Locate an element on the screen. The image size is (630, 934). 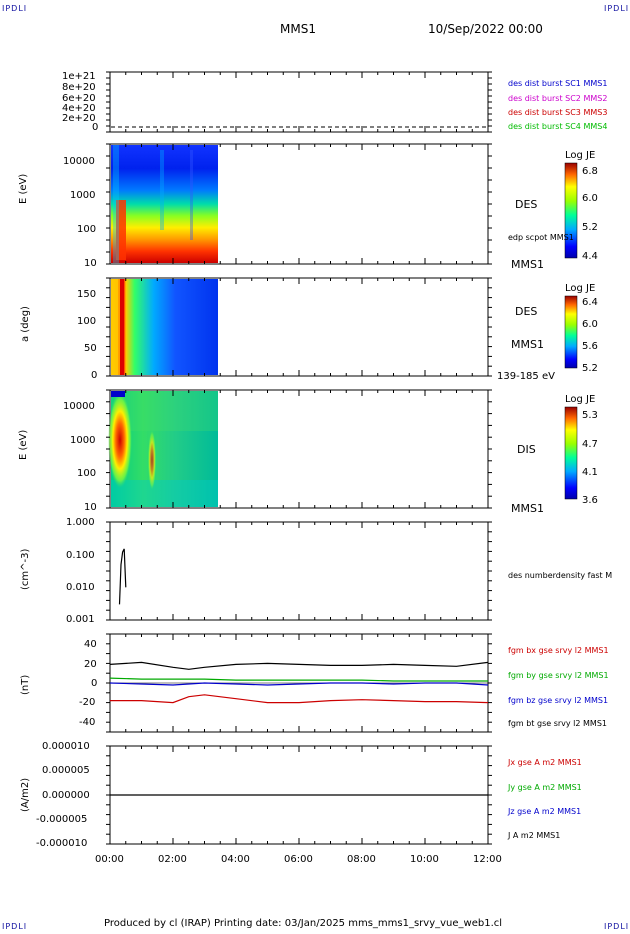
p6-legend-0: fgm bx gse srvy l2 MMS1 is located at coordinates (558, 650).